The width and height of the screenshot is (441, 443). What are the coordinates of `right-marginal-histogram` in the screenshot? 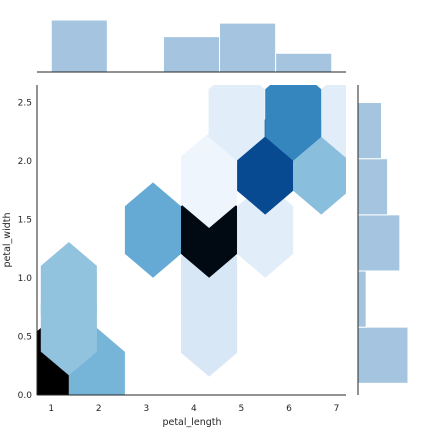 It's located at (383, 240).